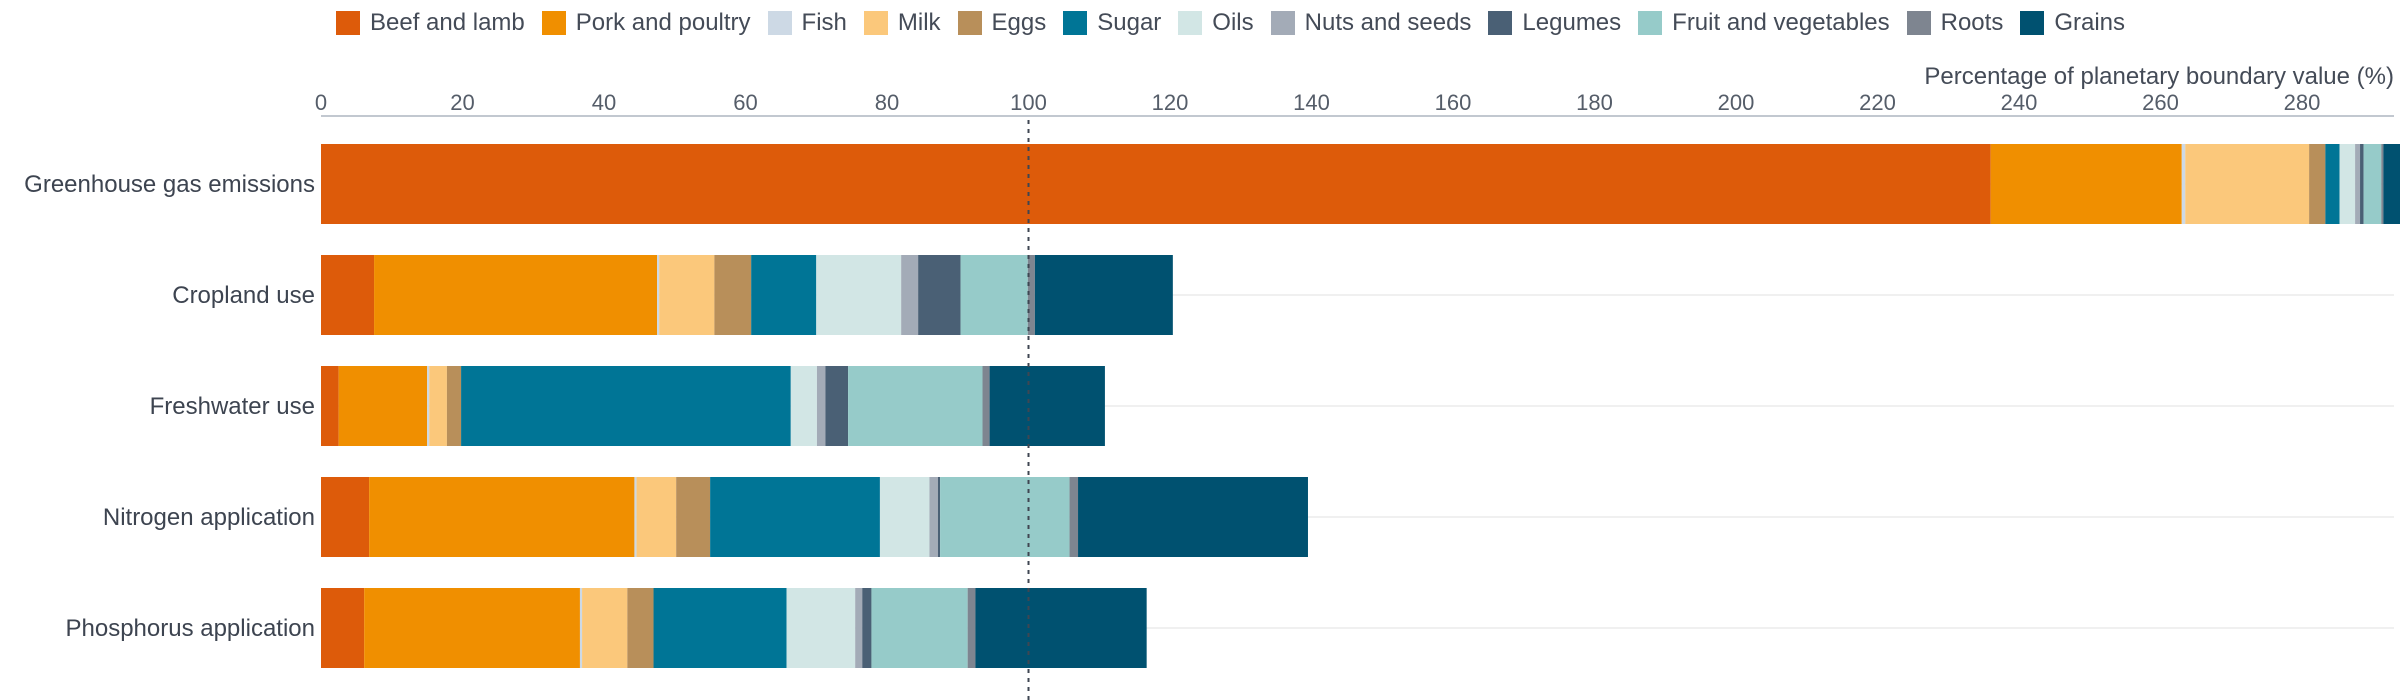  I want to click on legend-item: Beef and lamb, so click(430, 23).